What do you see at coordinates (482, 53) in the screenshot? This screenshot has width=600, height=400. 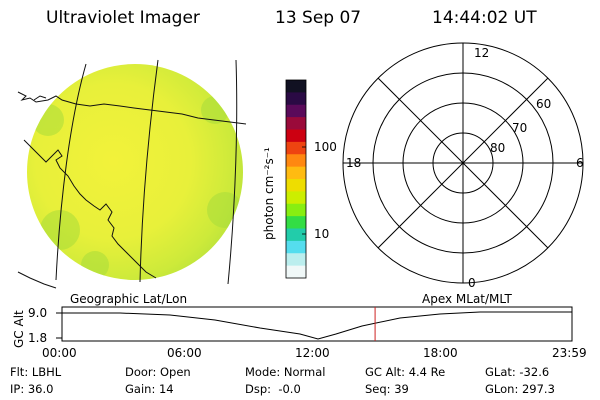 I see `mlt-label-12: 12` at bounding box center [482, 53].